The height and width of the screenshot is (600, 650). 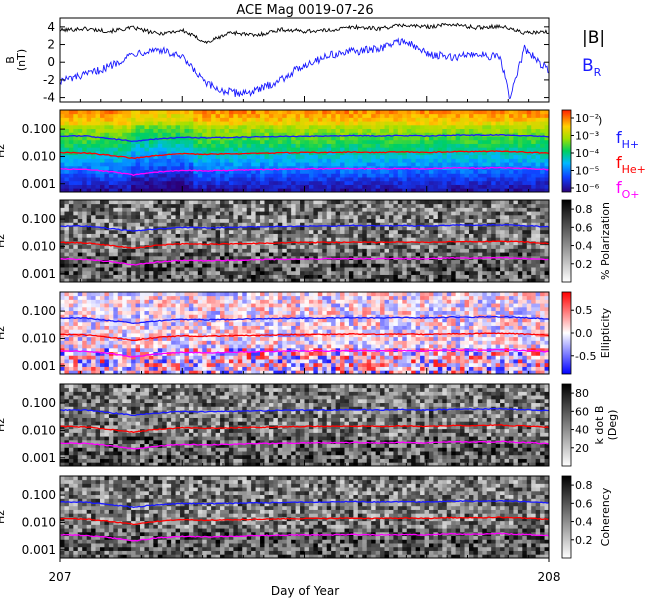 I want to click on colorbar-unit: (Deg), so click(x=612, y=425).